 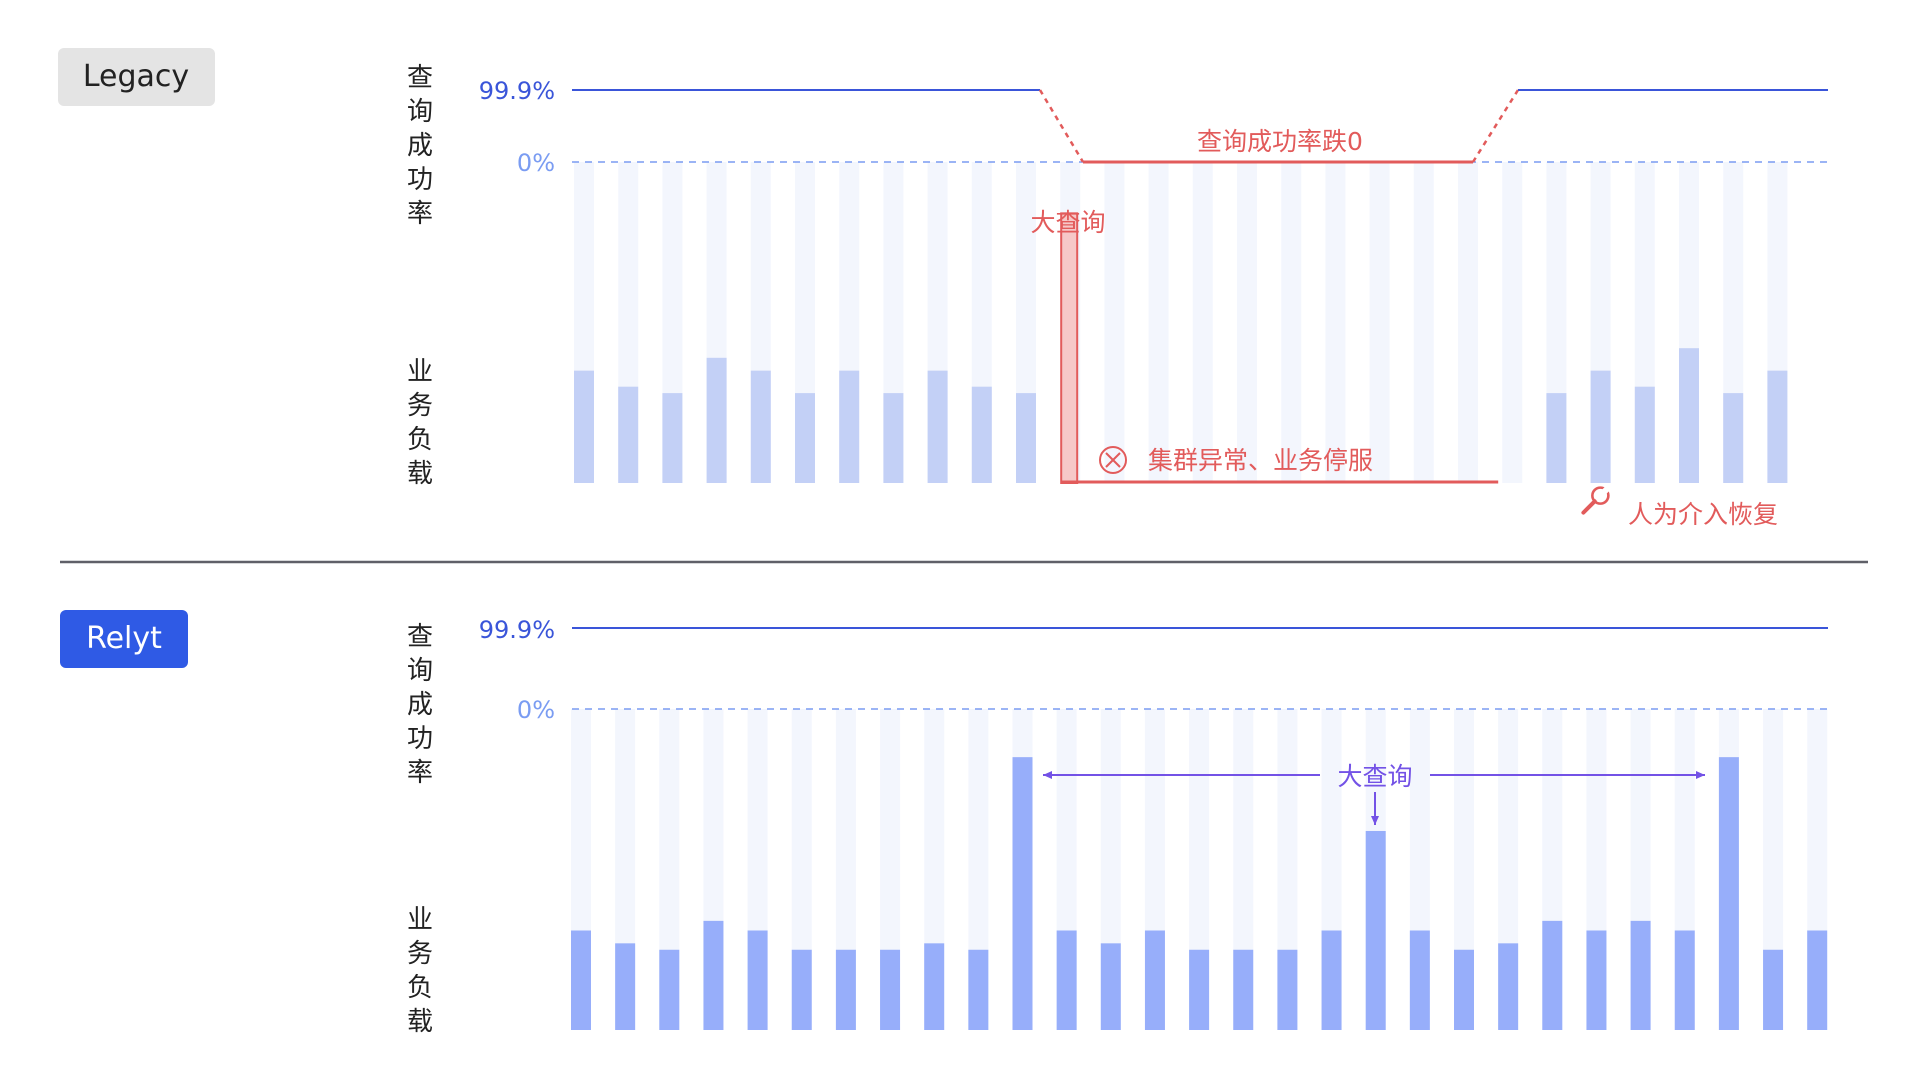 What do you see at coordinates (420, 954) in the screenshot?
I see `relyt-load-axis-label-char-1: 务` at bounding box center [420, 954].